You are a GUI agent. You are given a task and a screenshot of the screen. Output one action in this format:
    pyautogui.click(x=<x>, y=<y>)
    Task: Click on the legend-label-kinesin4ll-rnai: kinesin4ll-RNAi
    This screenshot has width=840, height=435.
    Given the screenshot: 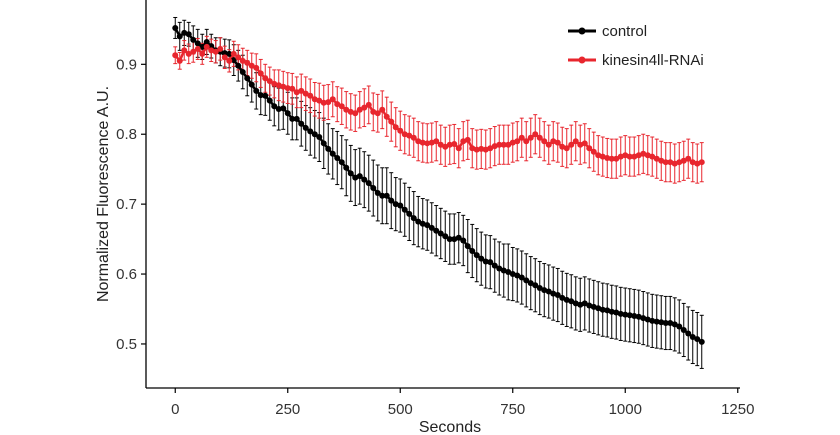 What is the action you would take?
    pyautogui.click(x=653, y=60)
    